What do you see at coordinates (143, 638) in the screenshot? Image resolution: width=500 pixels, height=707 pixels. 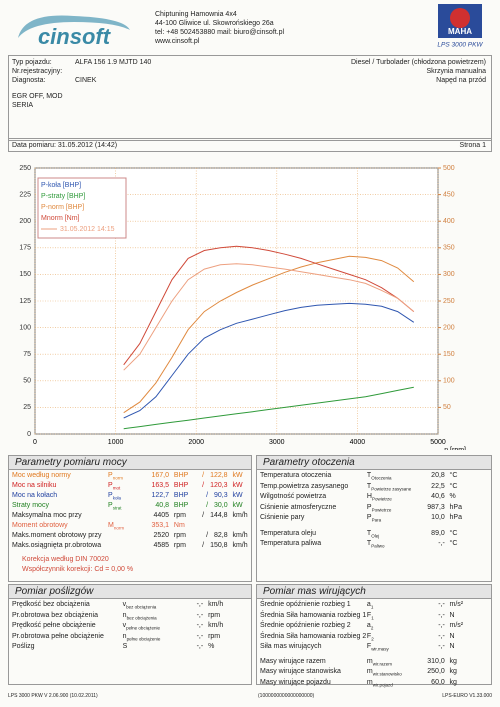 I see `row-subscript: pełne obciążenie` at bounding box center [143, 638].